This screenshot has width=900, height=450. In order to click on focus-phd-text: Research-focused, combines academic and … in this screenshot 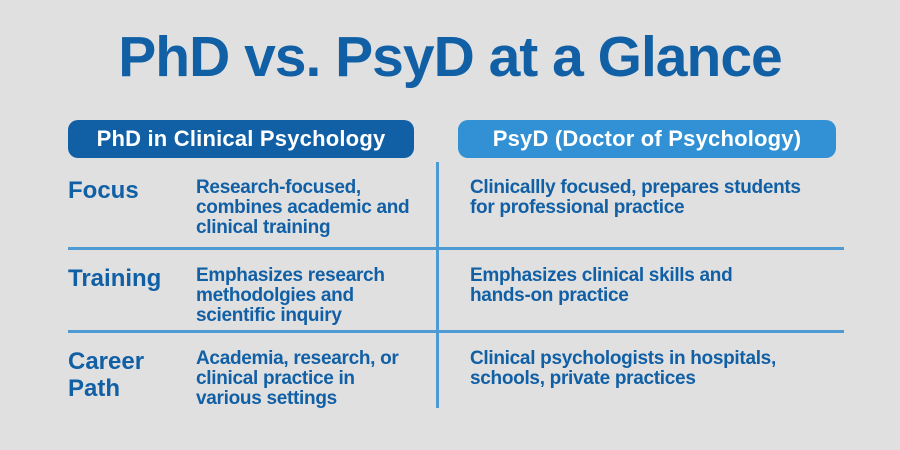, I will do `click(303, 207)`.